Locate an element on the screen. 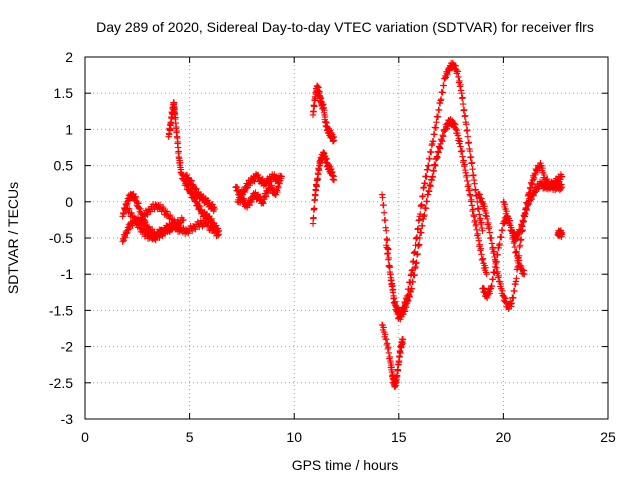  y-tick-label: -2 is located at coordinates (67, 347).